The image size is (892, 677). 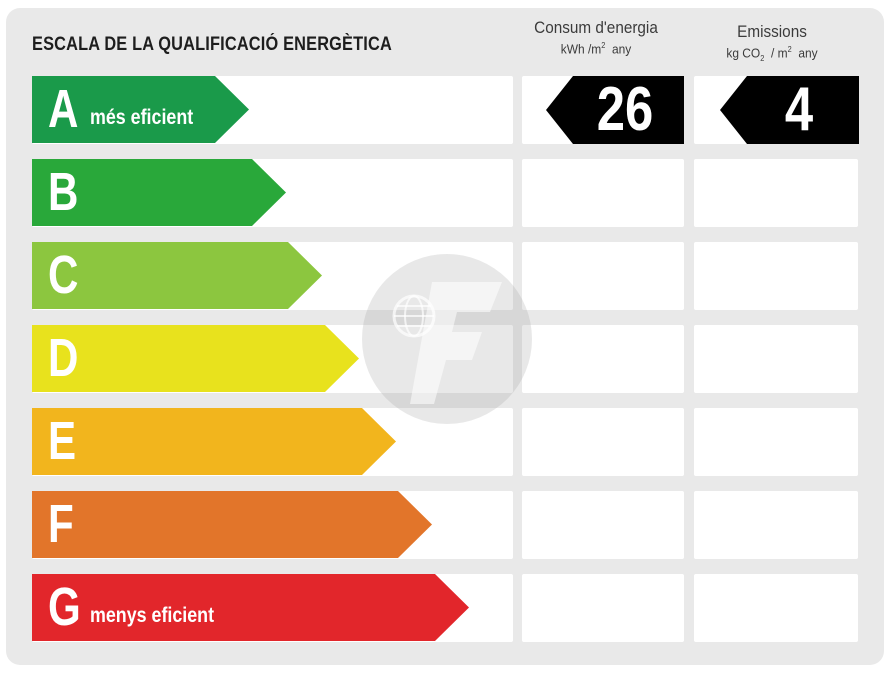 I want to click on consum-cell-c, so click(x=603, y=276).